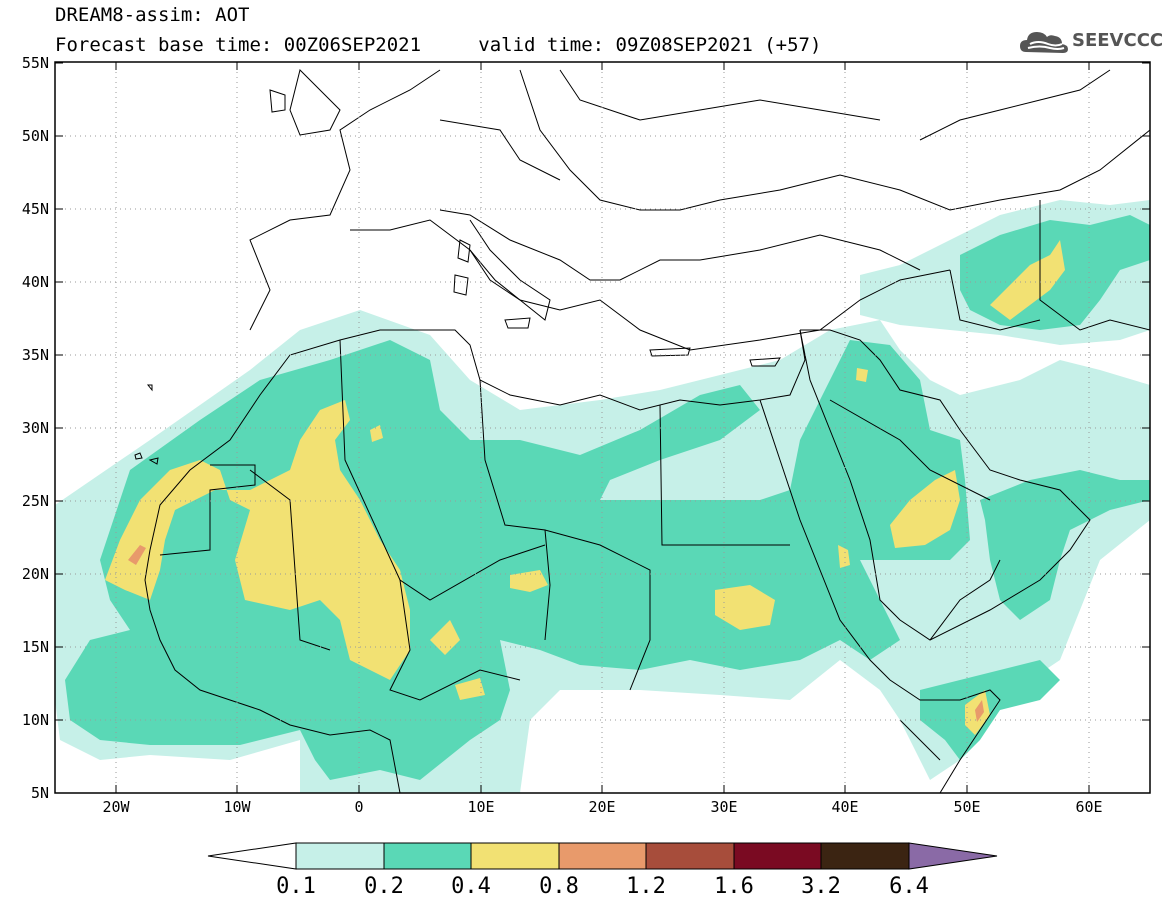 Image resolution: width=1165 pixels, height=905 pixels. Describe the element at coordinates (238, 45) in the screenshot. I see `base-time: Forecast base time: 00Z06SEP2021` at that location.